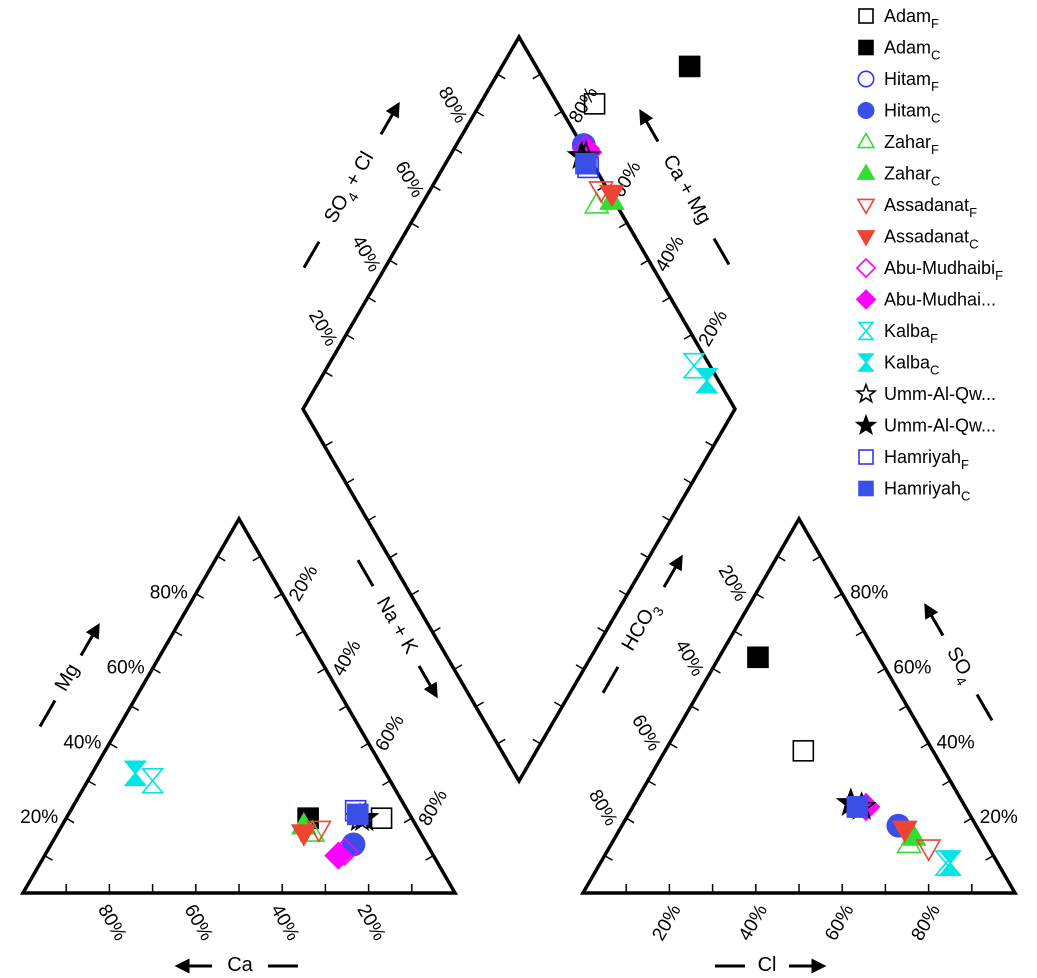 Image resolution: width=1037 pixels, height=978 pixels. I want to click on legend-entry: HitamC, so click(898, 112).